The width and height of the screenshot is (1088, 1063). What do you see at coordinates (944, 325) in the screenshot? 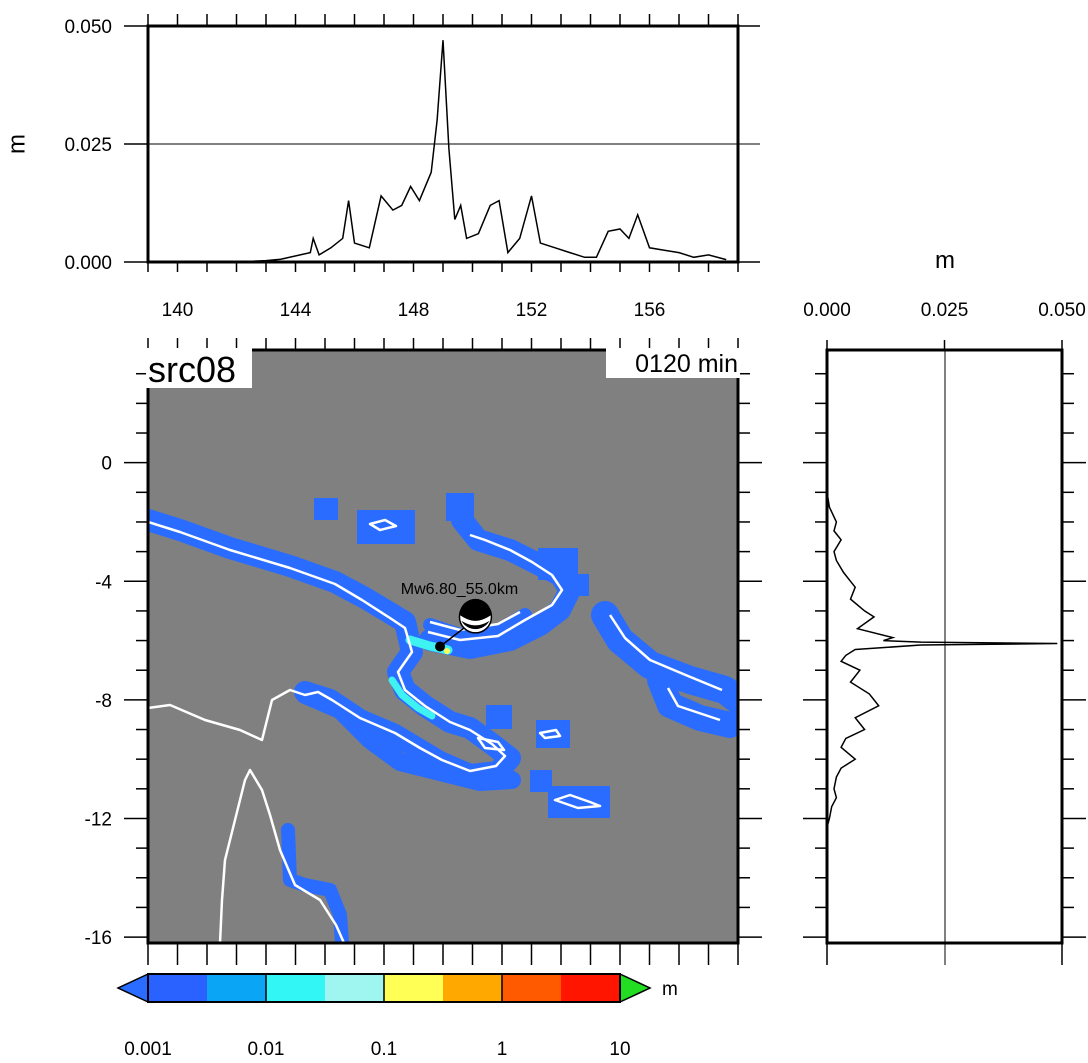
I see `side-profile-x-axis: 0.000 0.025 0.050` at bounding box center [944, 325].